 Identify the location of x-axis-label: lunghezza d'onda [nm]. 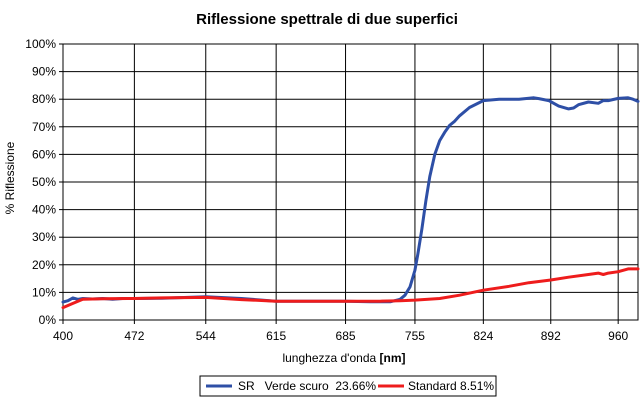
(343, 358).